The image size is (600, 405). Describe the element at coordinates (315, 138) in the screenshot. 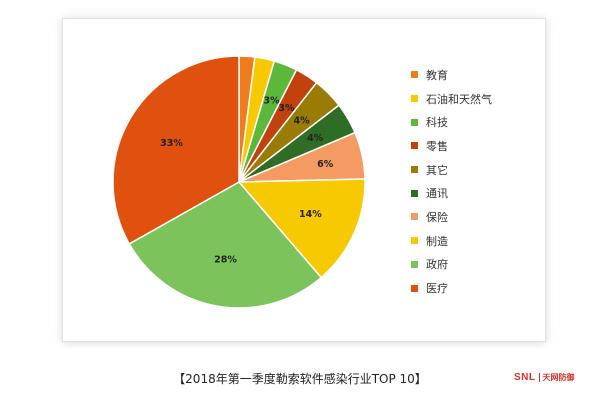

I see `data-label-6: 4%` at that location.